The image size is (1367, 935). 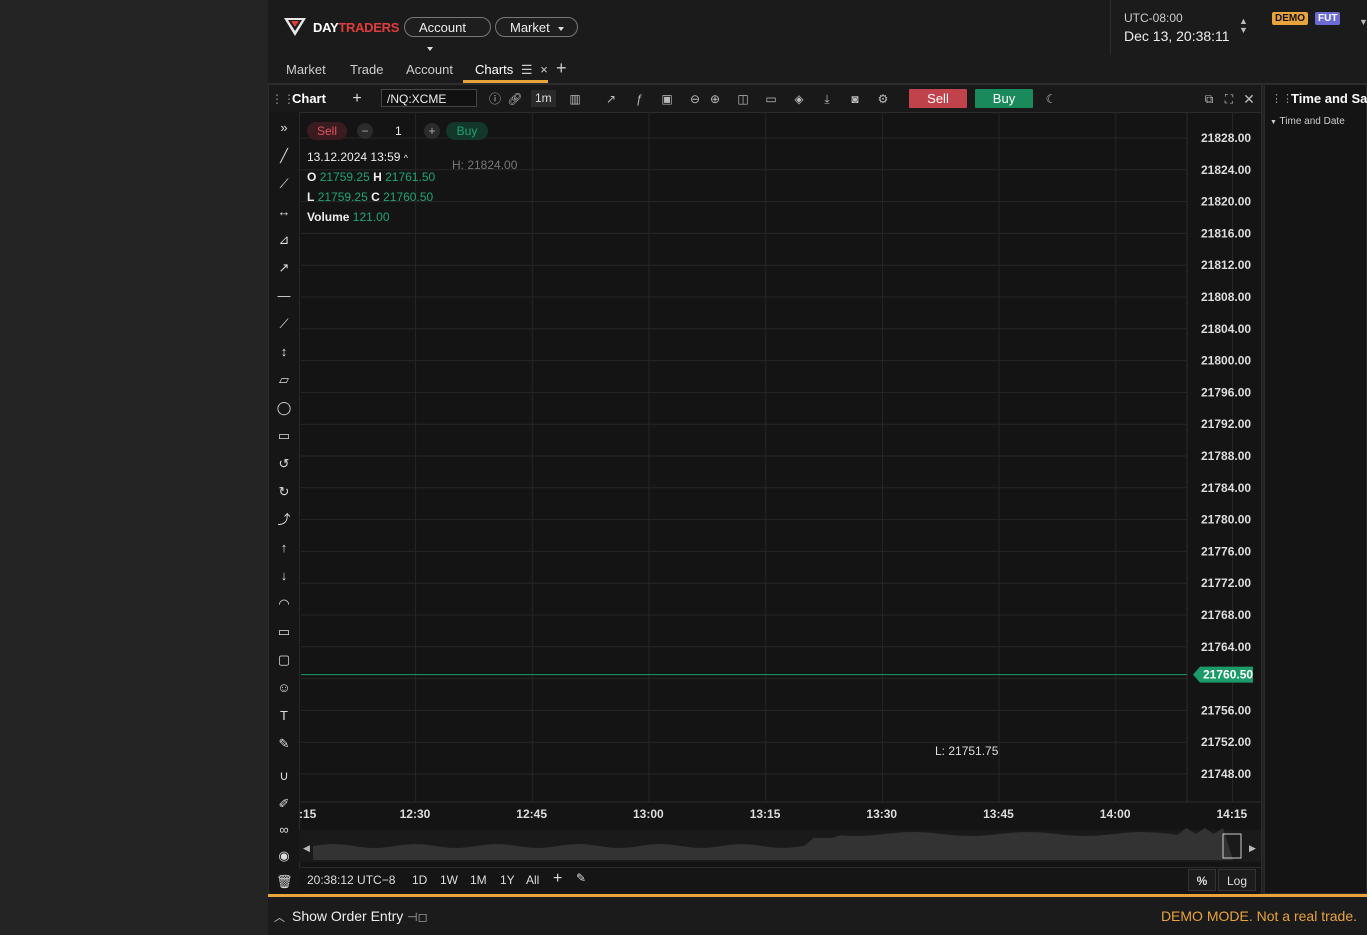 I want to click on candle-type-icon: ▥, so click(x=575, y=99).